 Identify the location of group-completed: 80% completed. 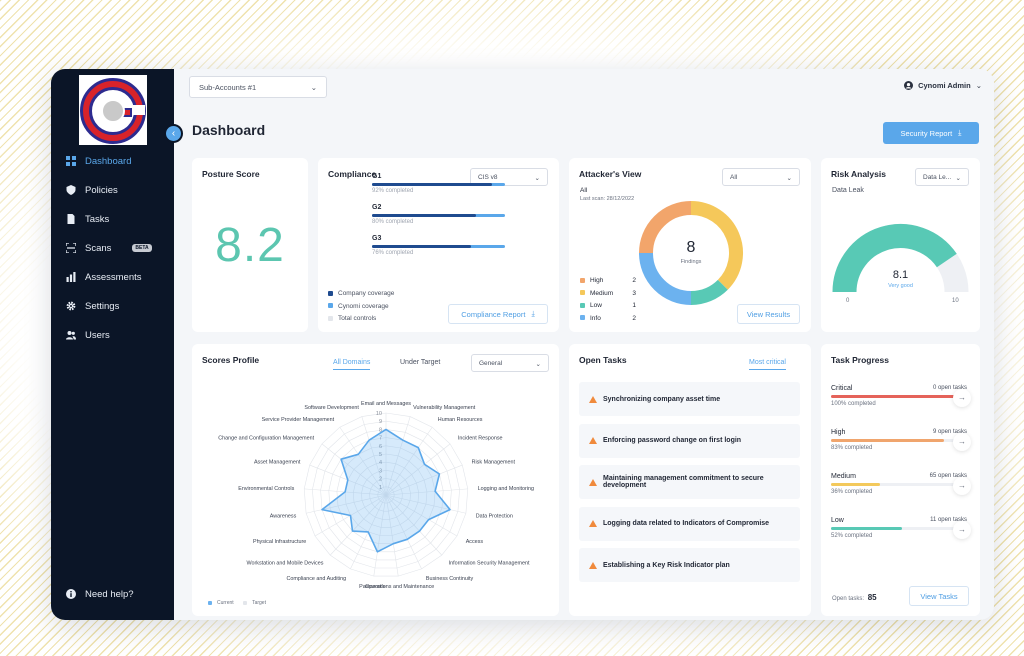
(393, 222).